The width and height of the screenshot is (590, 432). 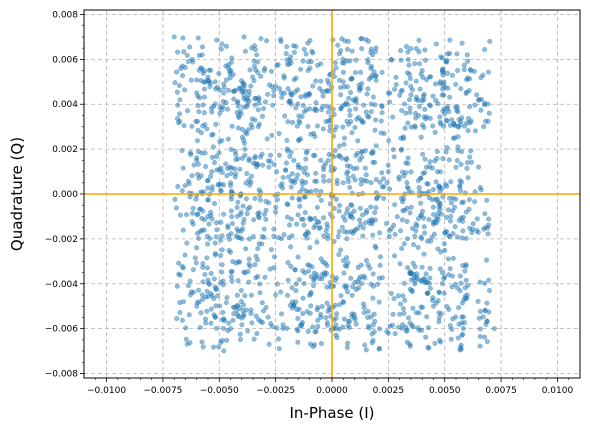 I want to click on y-tick-label: 0.008, so click(x=65, y=15).